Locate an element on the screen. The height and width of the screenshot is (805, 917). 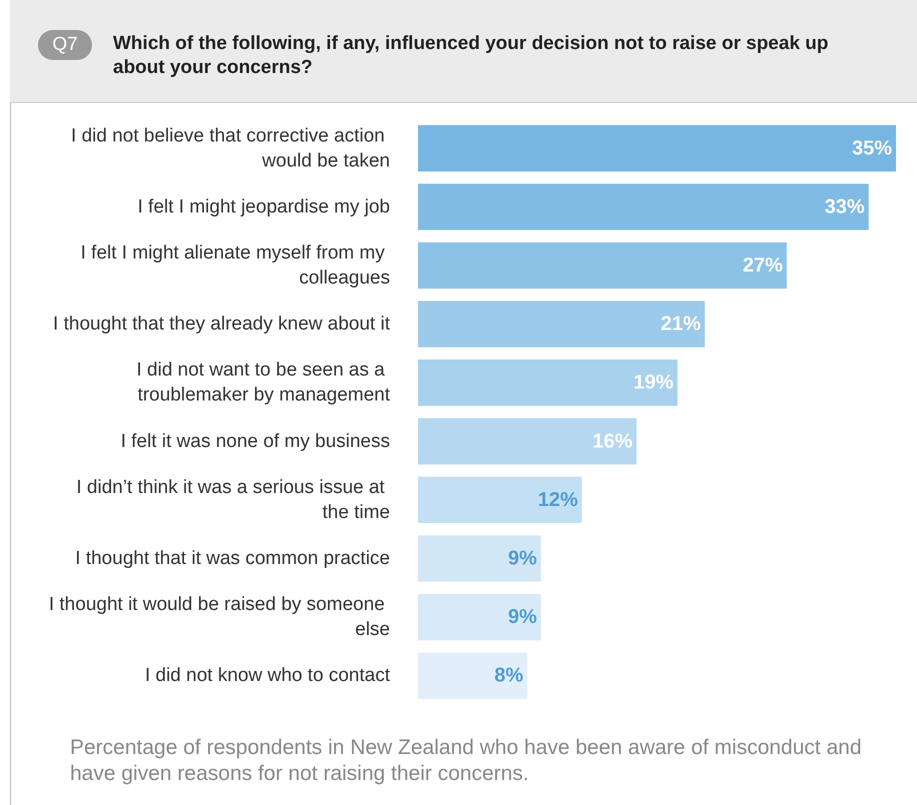
data-label: 19% is located at coordinates (653, 383).